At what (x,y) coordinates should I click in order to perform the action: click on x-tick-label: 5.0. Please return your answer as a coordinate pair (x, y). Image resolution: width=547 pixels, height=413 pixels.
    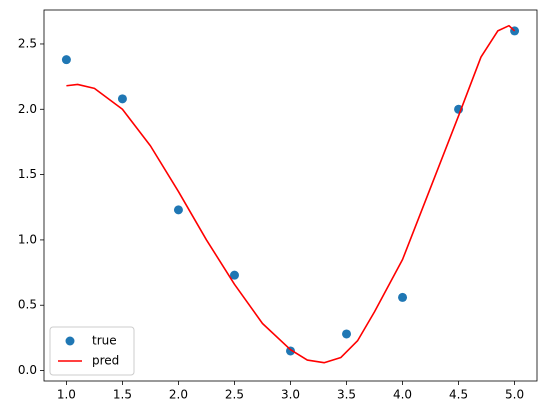
    Looking at the image, I should click on (514, 395).